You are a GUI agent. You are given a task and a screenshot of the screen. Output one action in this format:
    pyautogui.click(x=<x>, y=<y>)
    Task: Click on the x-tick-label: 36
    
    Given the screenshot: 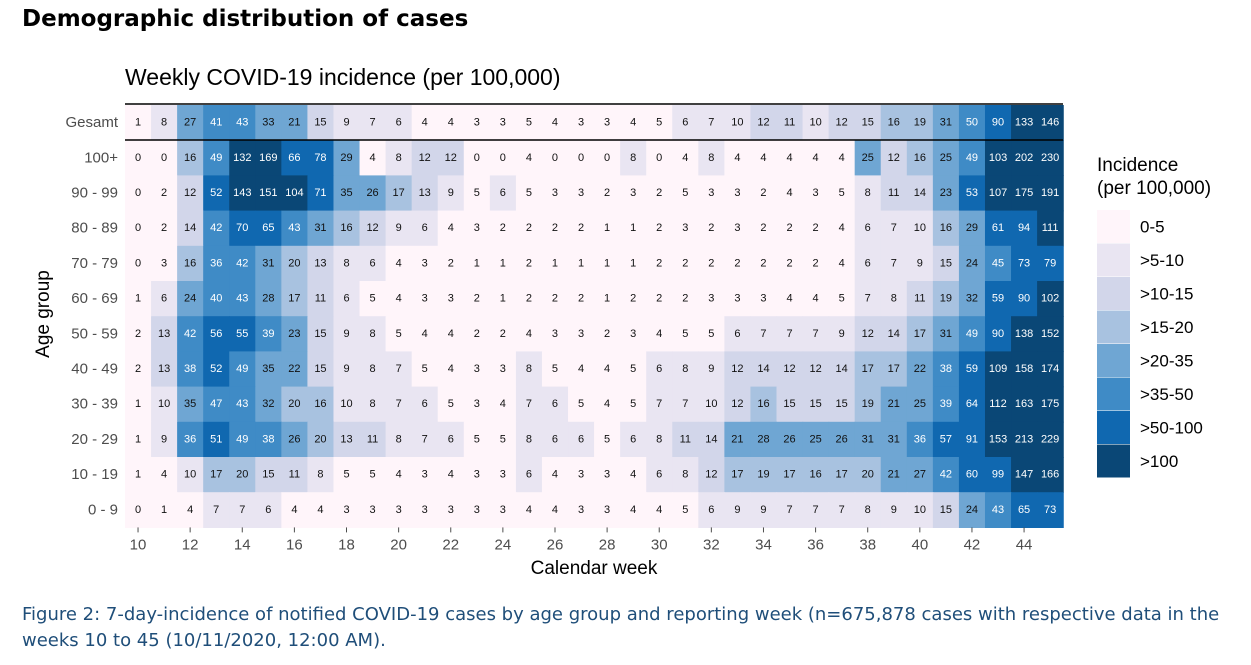 What is the action you would take?
    pyautogui.click(x=815, y=544)
    